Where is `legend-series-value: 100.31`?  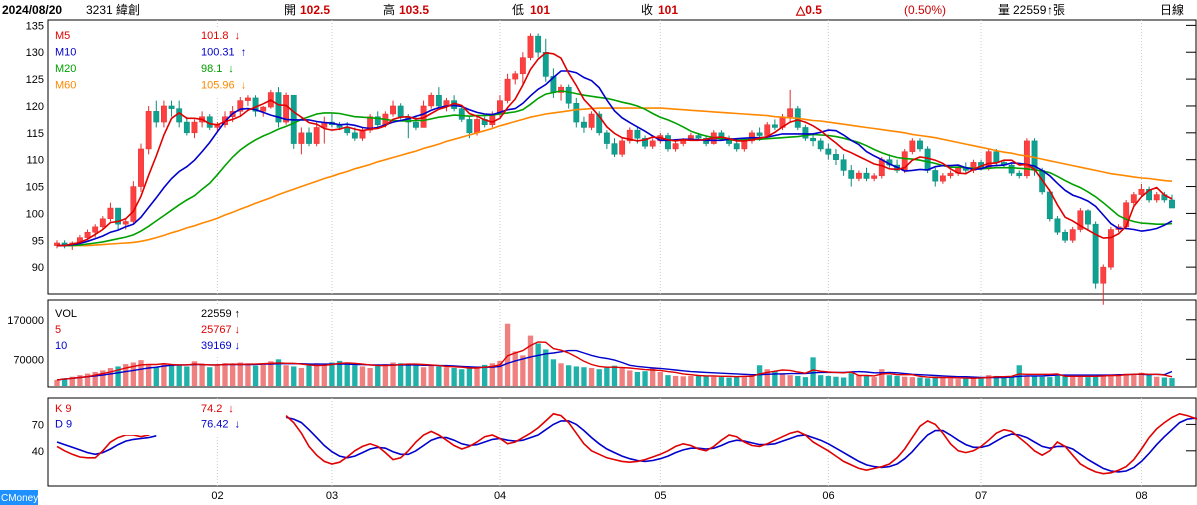
legend-series-value: 100.31 is located at coordinates (218, 53).